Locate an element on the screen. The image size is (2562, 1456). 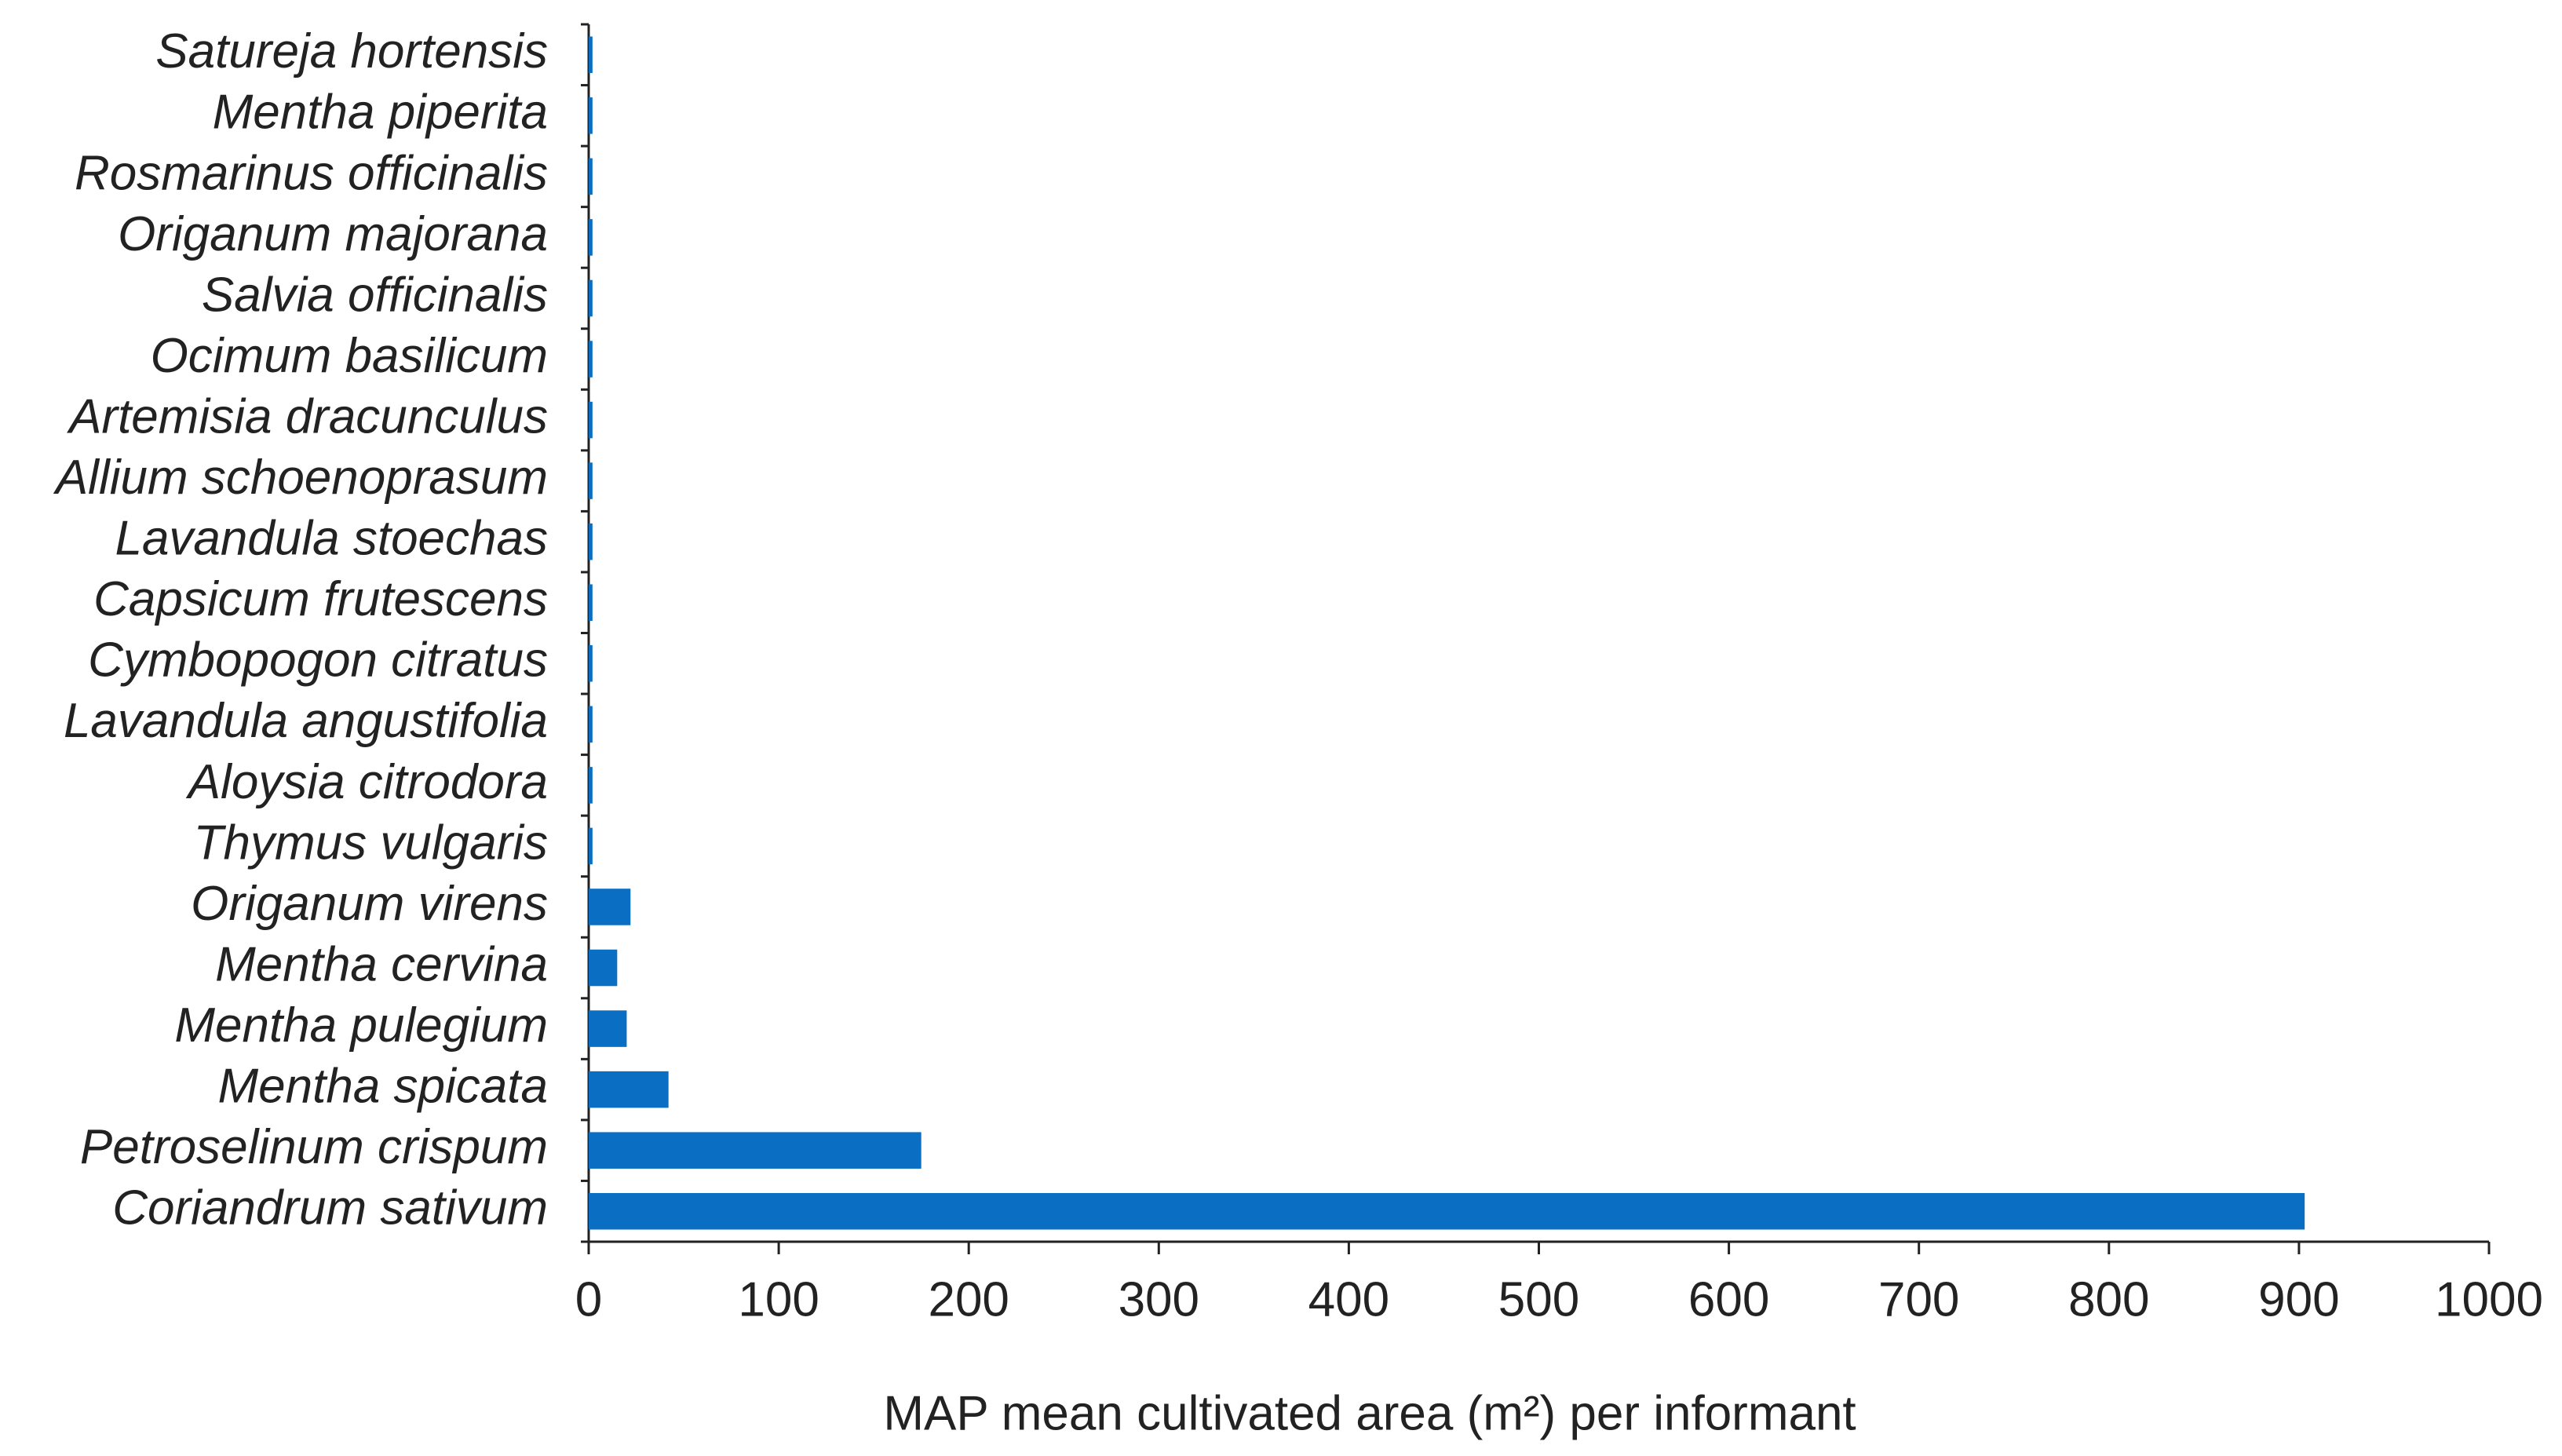
y-tick-label: Allium schoenoprasum is located at coordinates (300, 478).